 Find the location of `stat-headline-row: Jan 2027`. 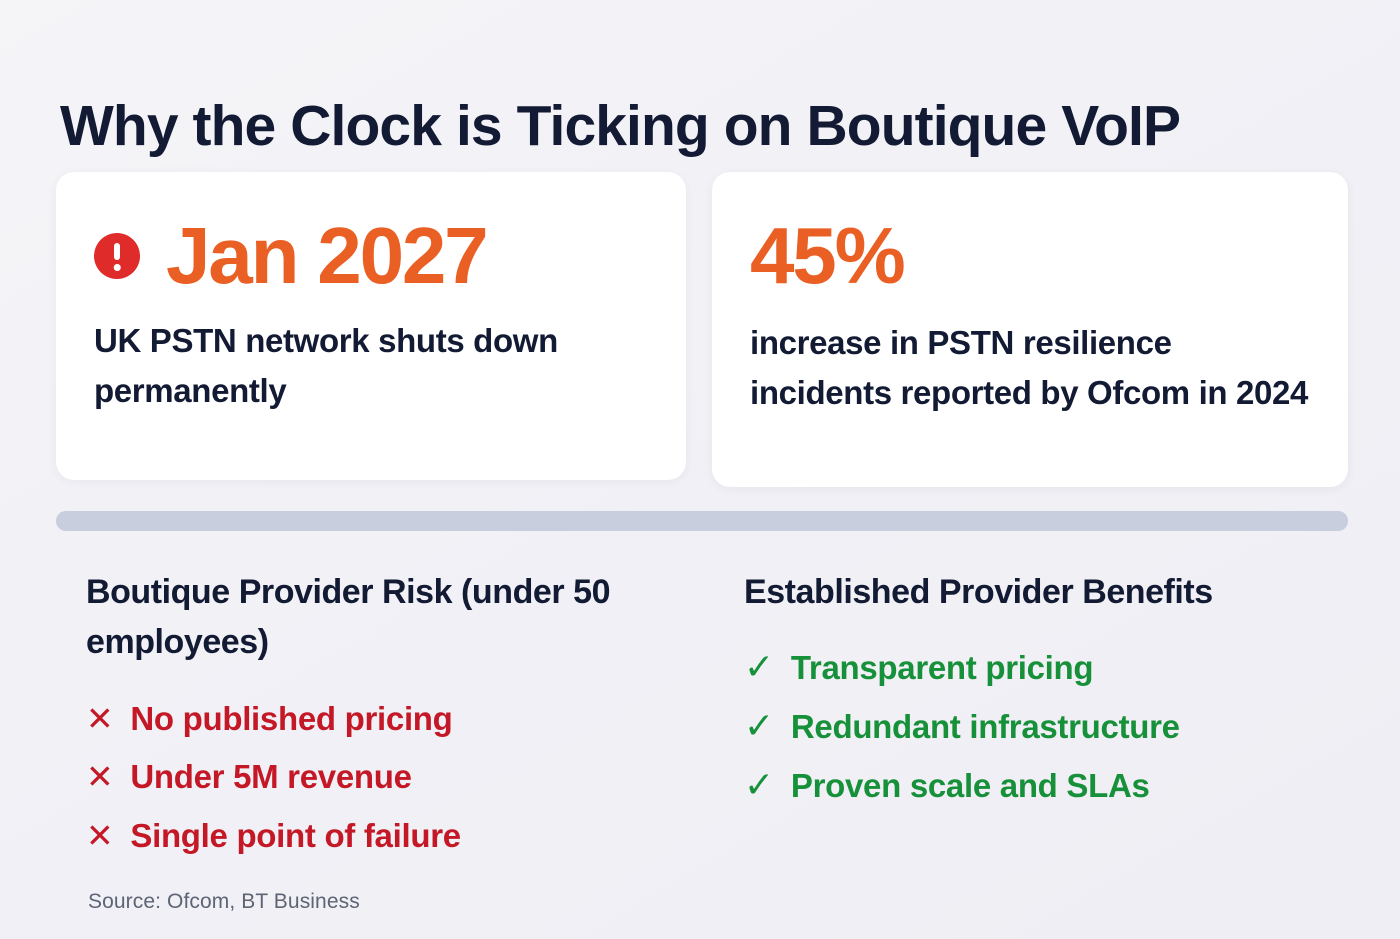

stat-headline-row: Jan 2027 is located at coordinates (373, 256).